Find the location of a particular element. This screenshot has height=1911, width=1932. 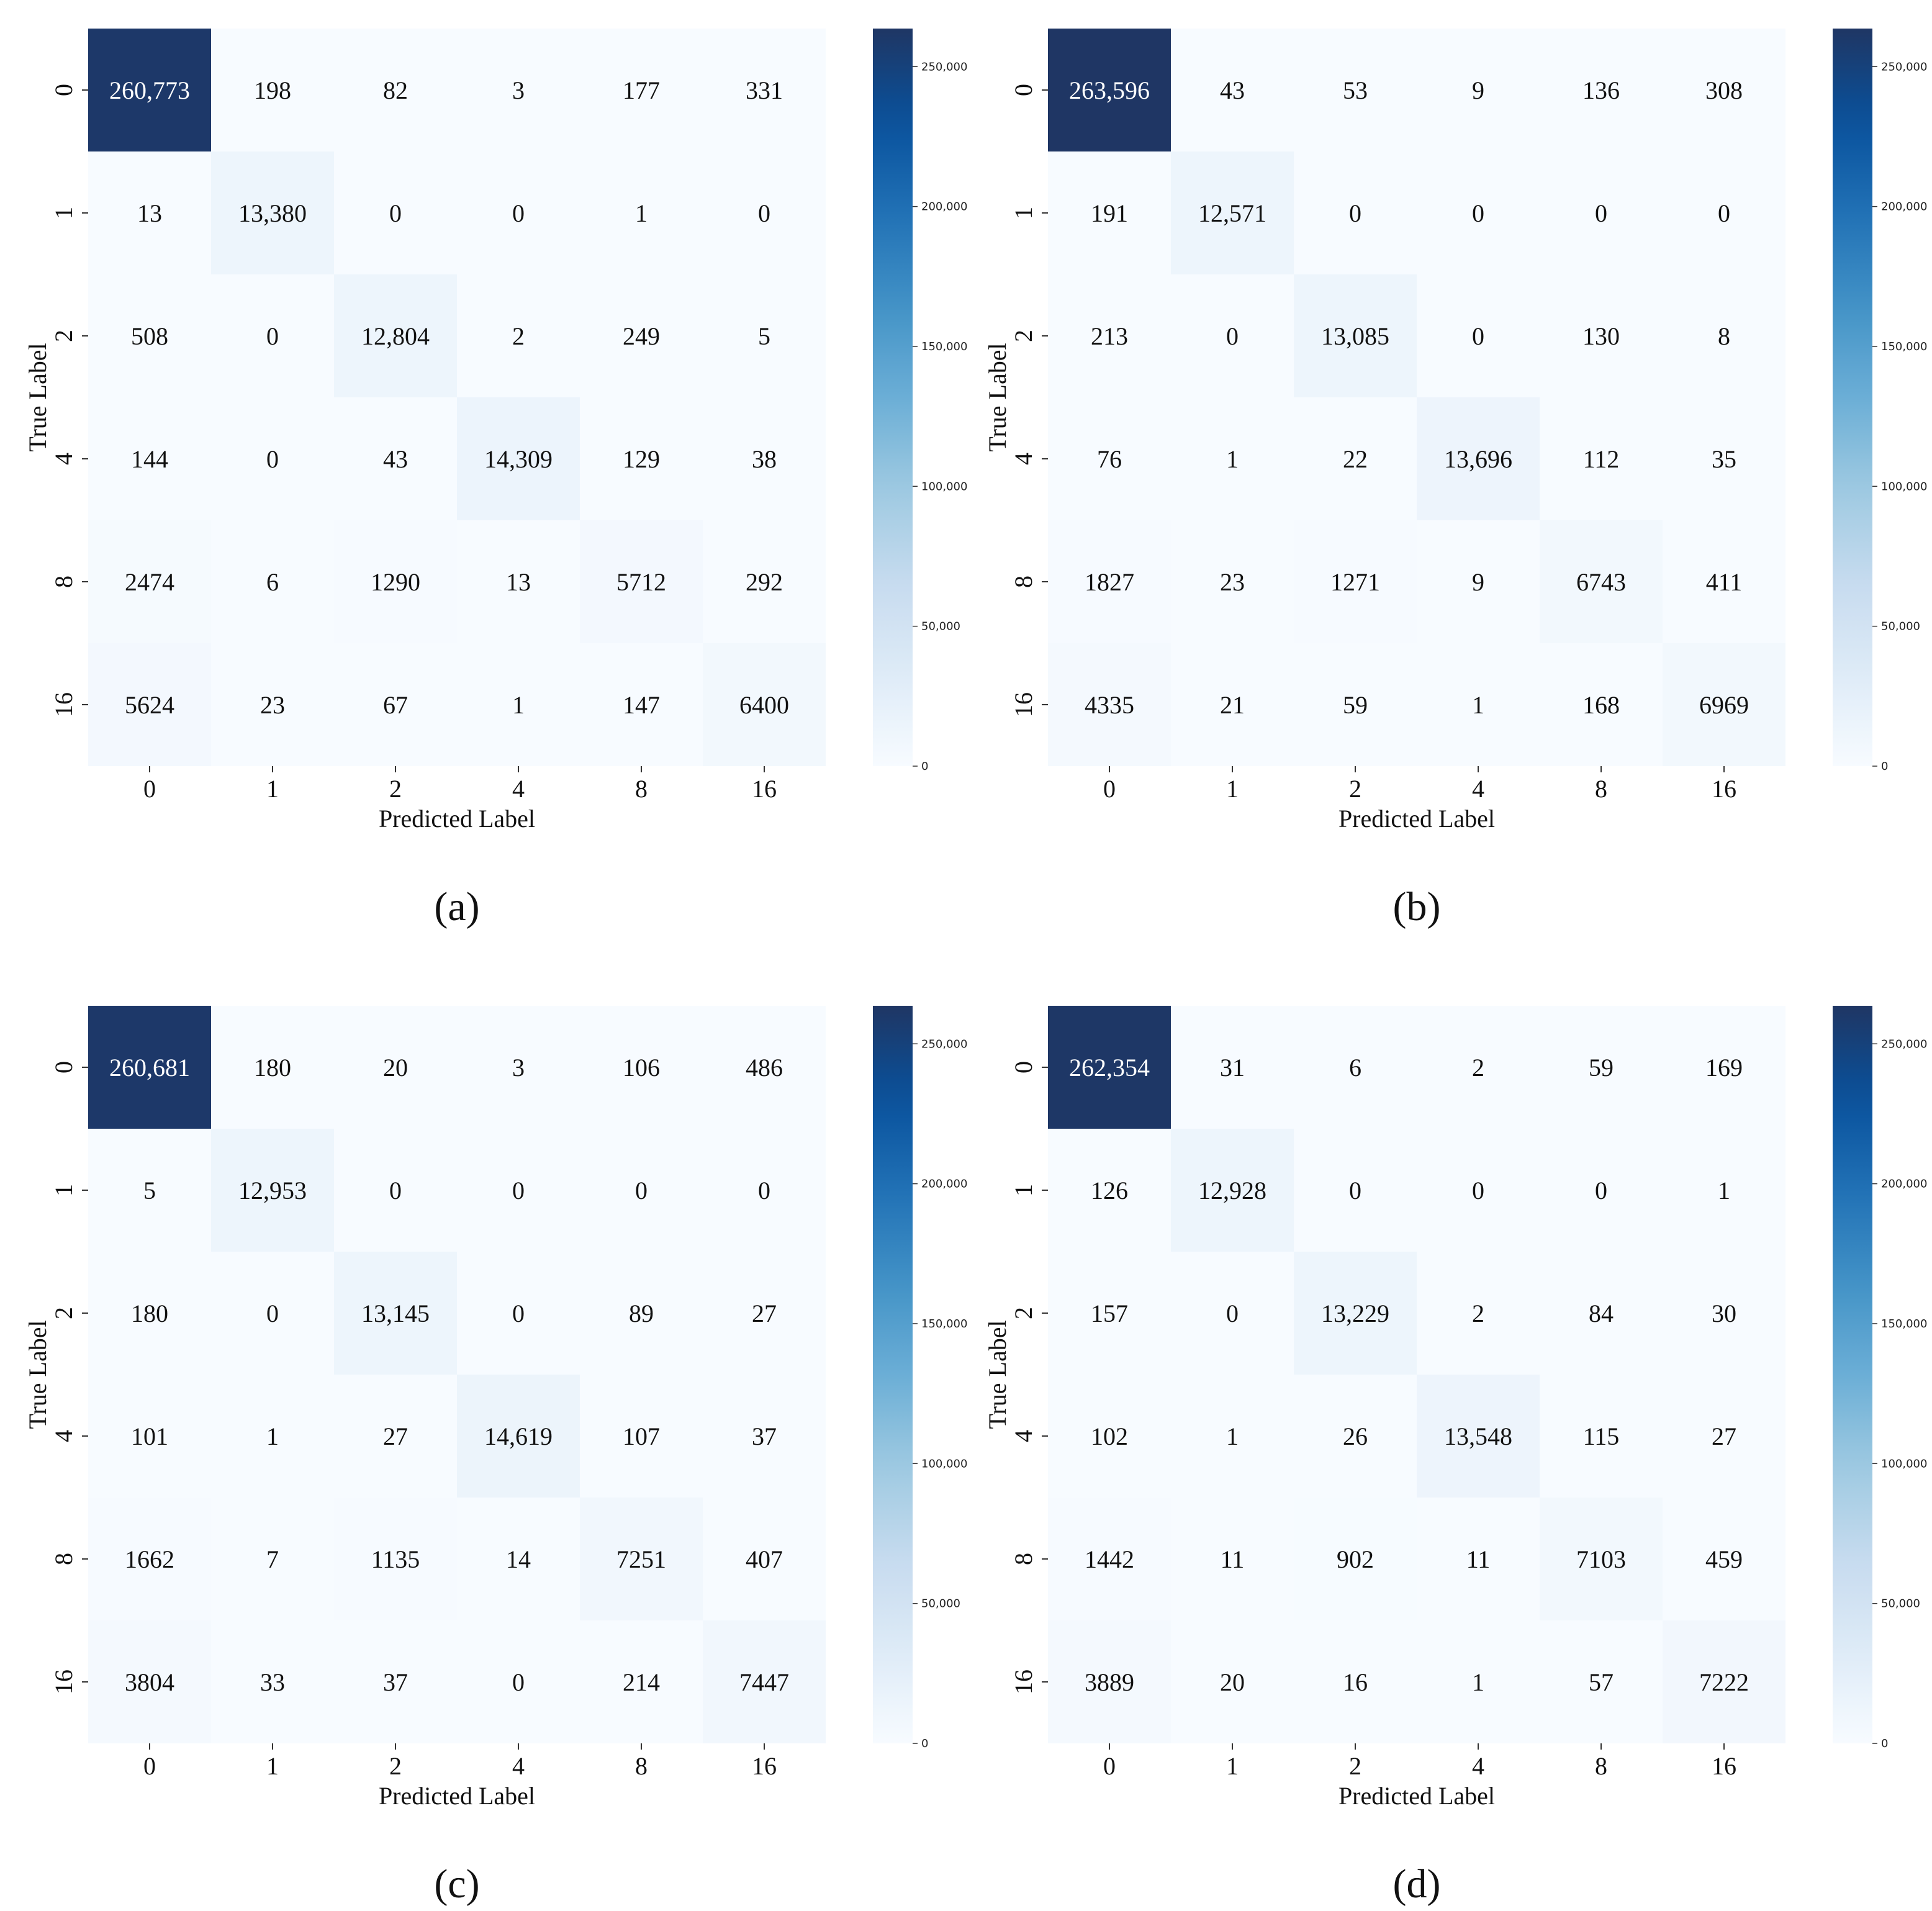

cell-value-label: 43 is located at coordinates (395, 459).